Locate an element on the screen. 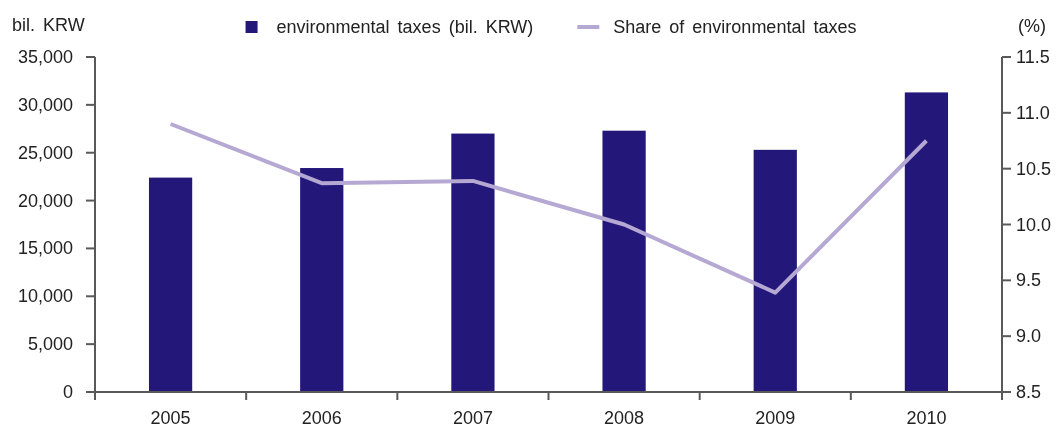 This screenshot has height=430, width=1059. legend-label: environmental taxes (bil. KRW) is located at coordinates (405, 27).